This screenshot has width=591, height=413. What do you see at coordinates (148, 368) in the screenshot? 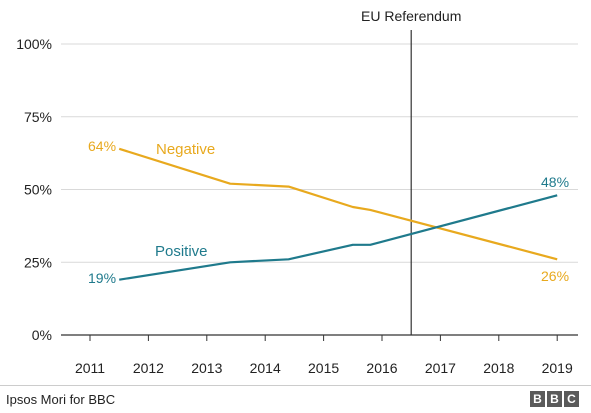
I see `x-tick-label: 2012` at bounding box center [148, 368].